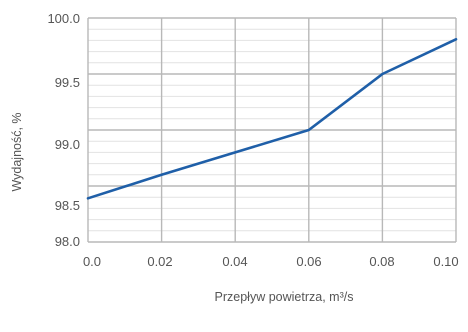 The image size is (468, 332). I want to click on y-axis-label: Wydajność, %, so click(17, 151).